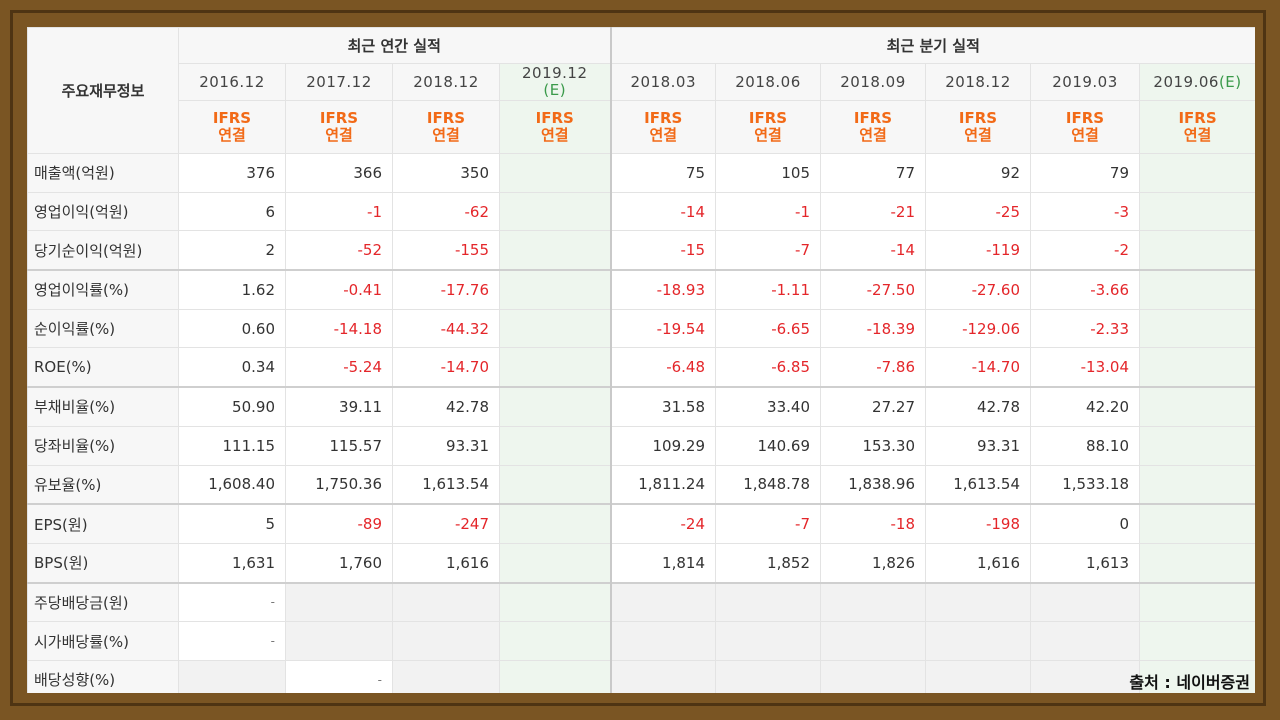  What do you see at coordinates (1085, 367) in the screenshot?
I see `table-cell: -13.04` at bounding box center [1085, 367].